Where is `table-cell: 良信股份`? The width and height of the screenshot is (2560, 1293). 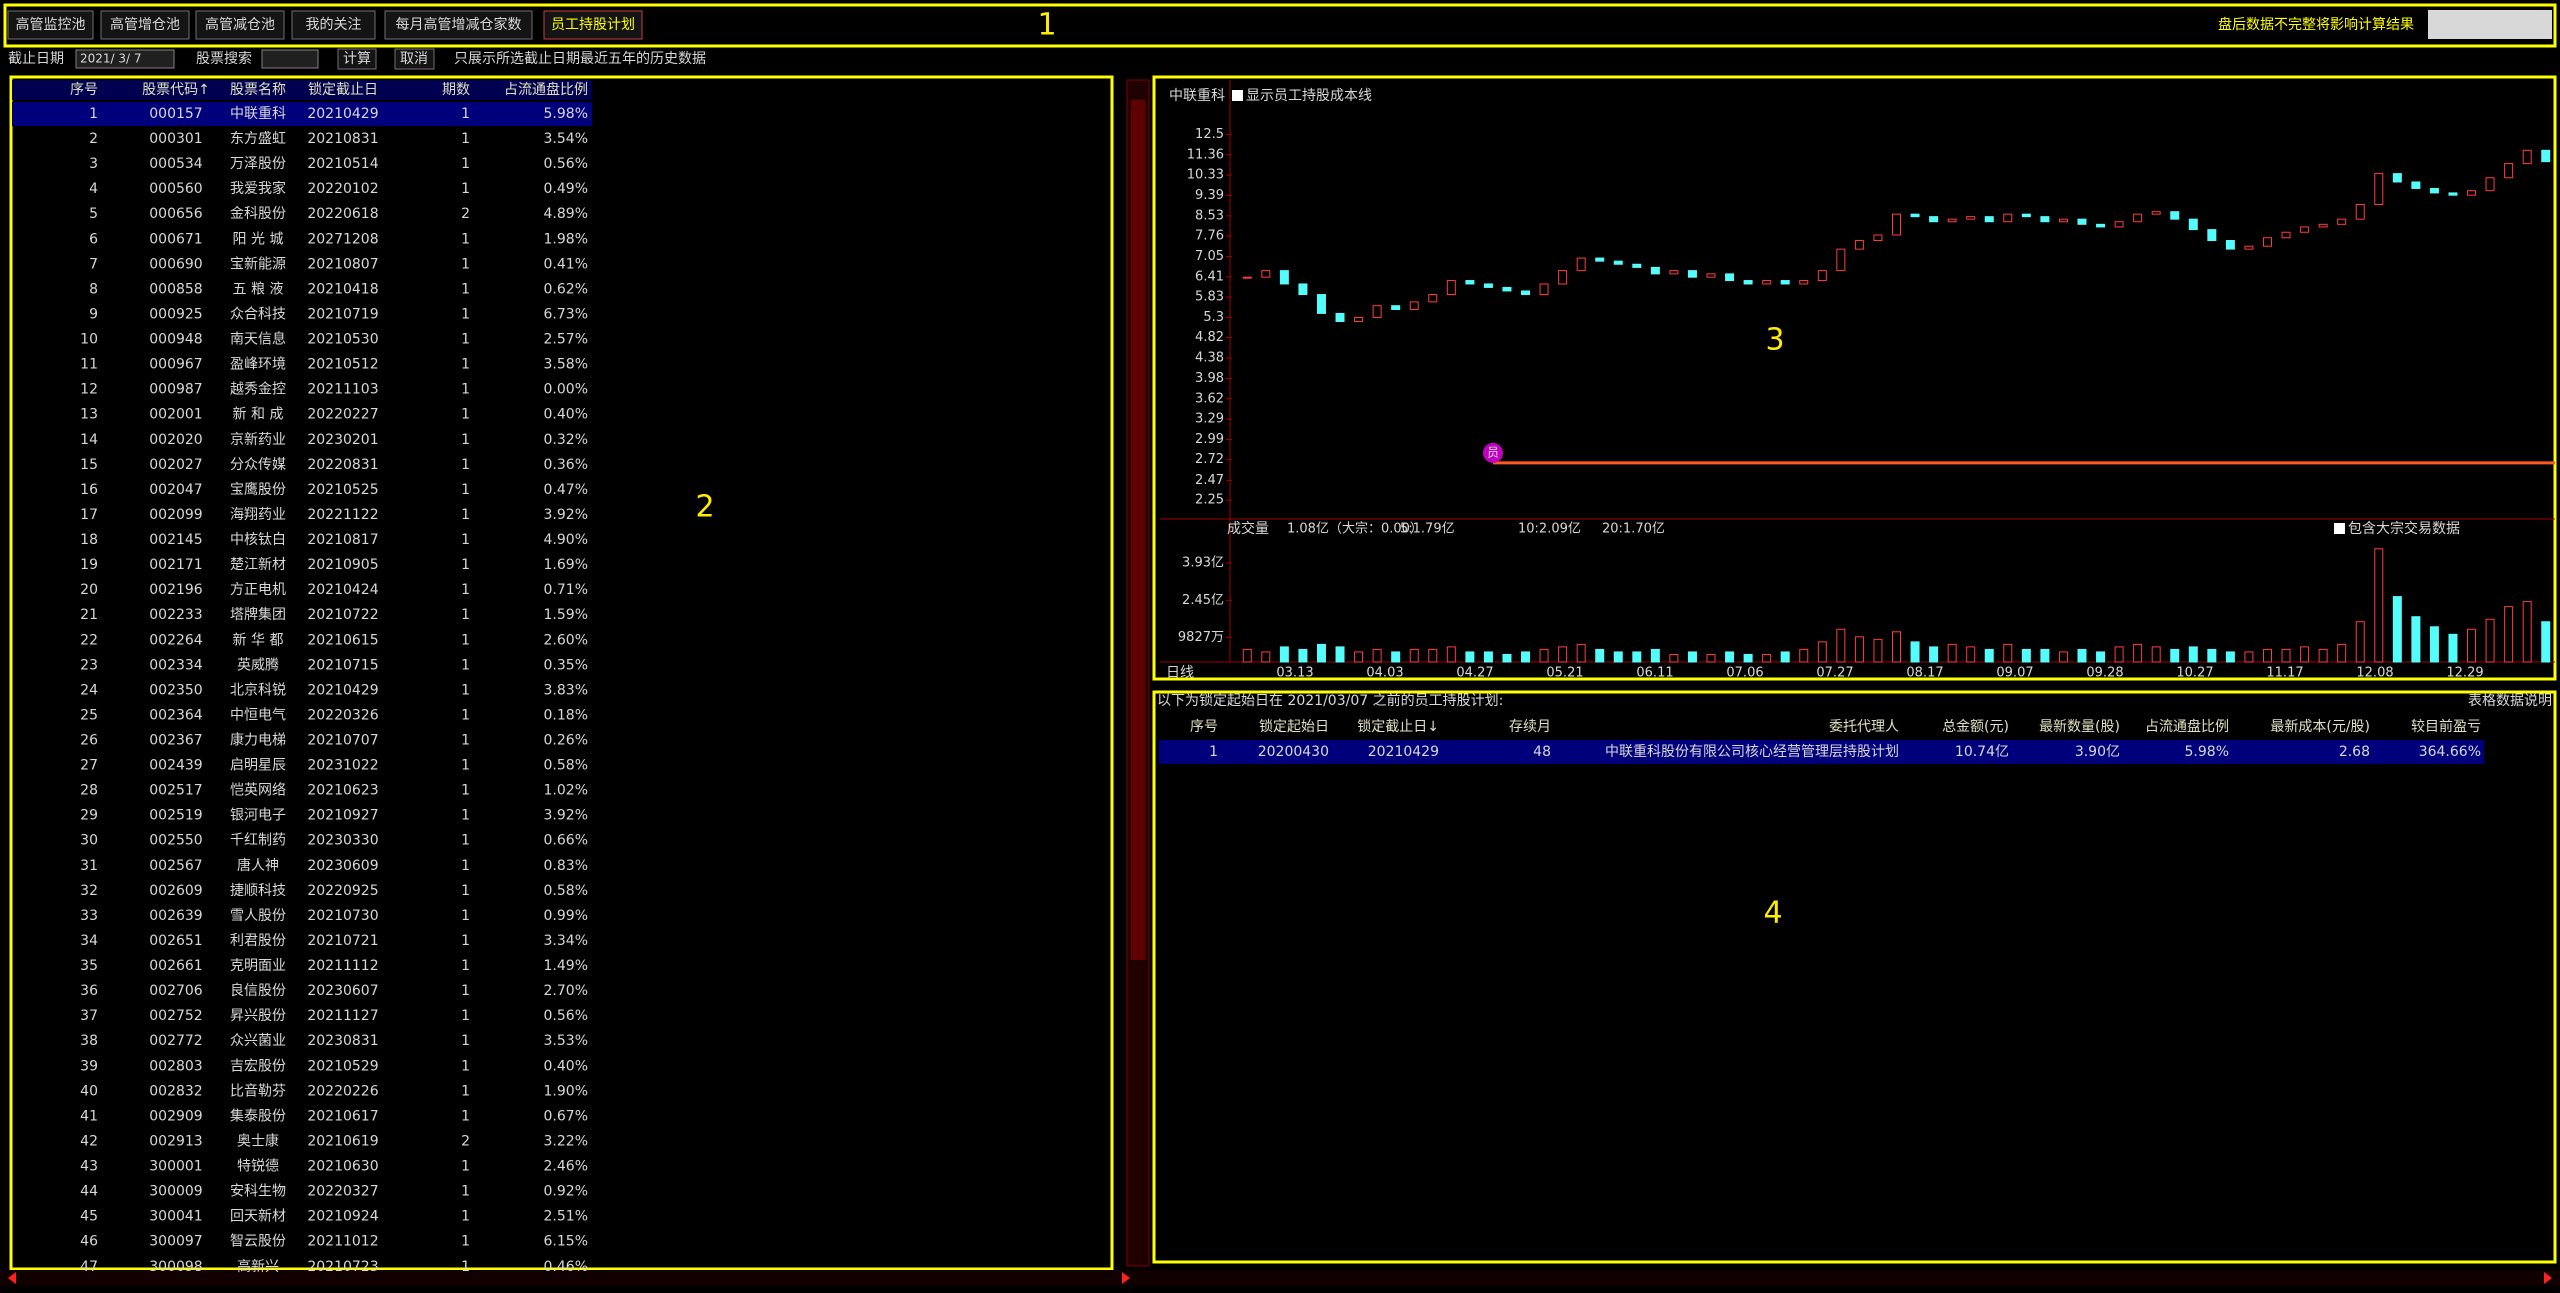
table-cell: 良信股份 is located at coordinates (258, 991).